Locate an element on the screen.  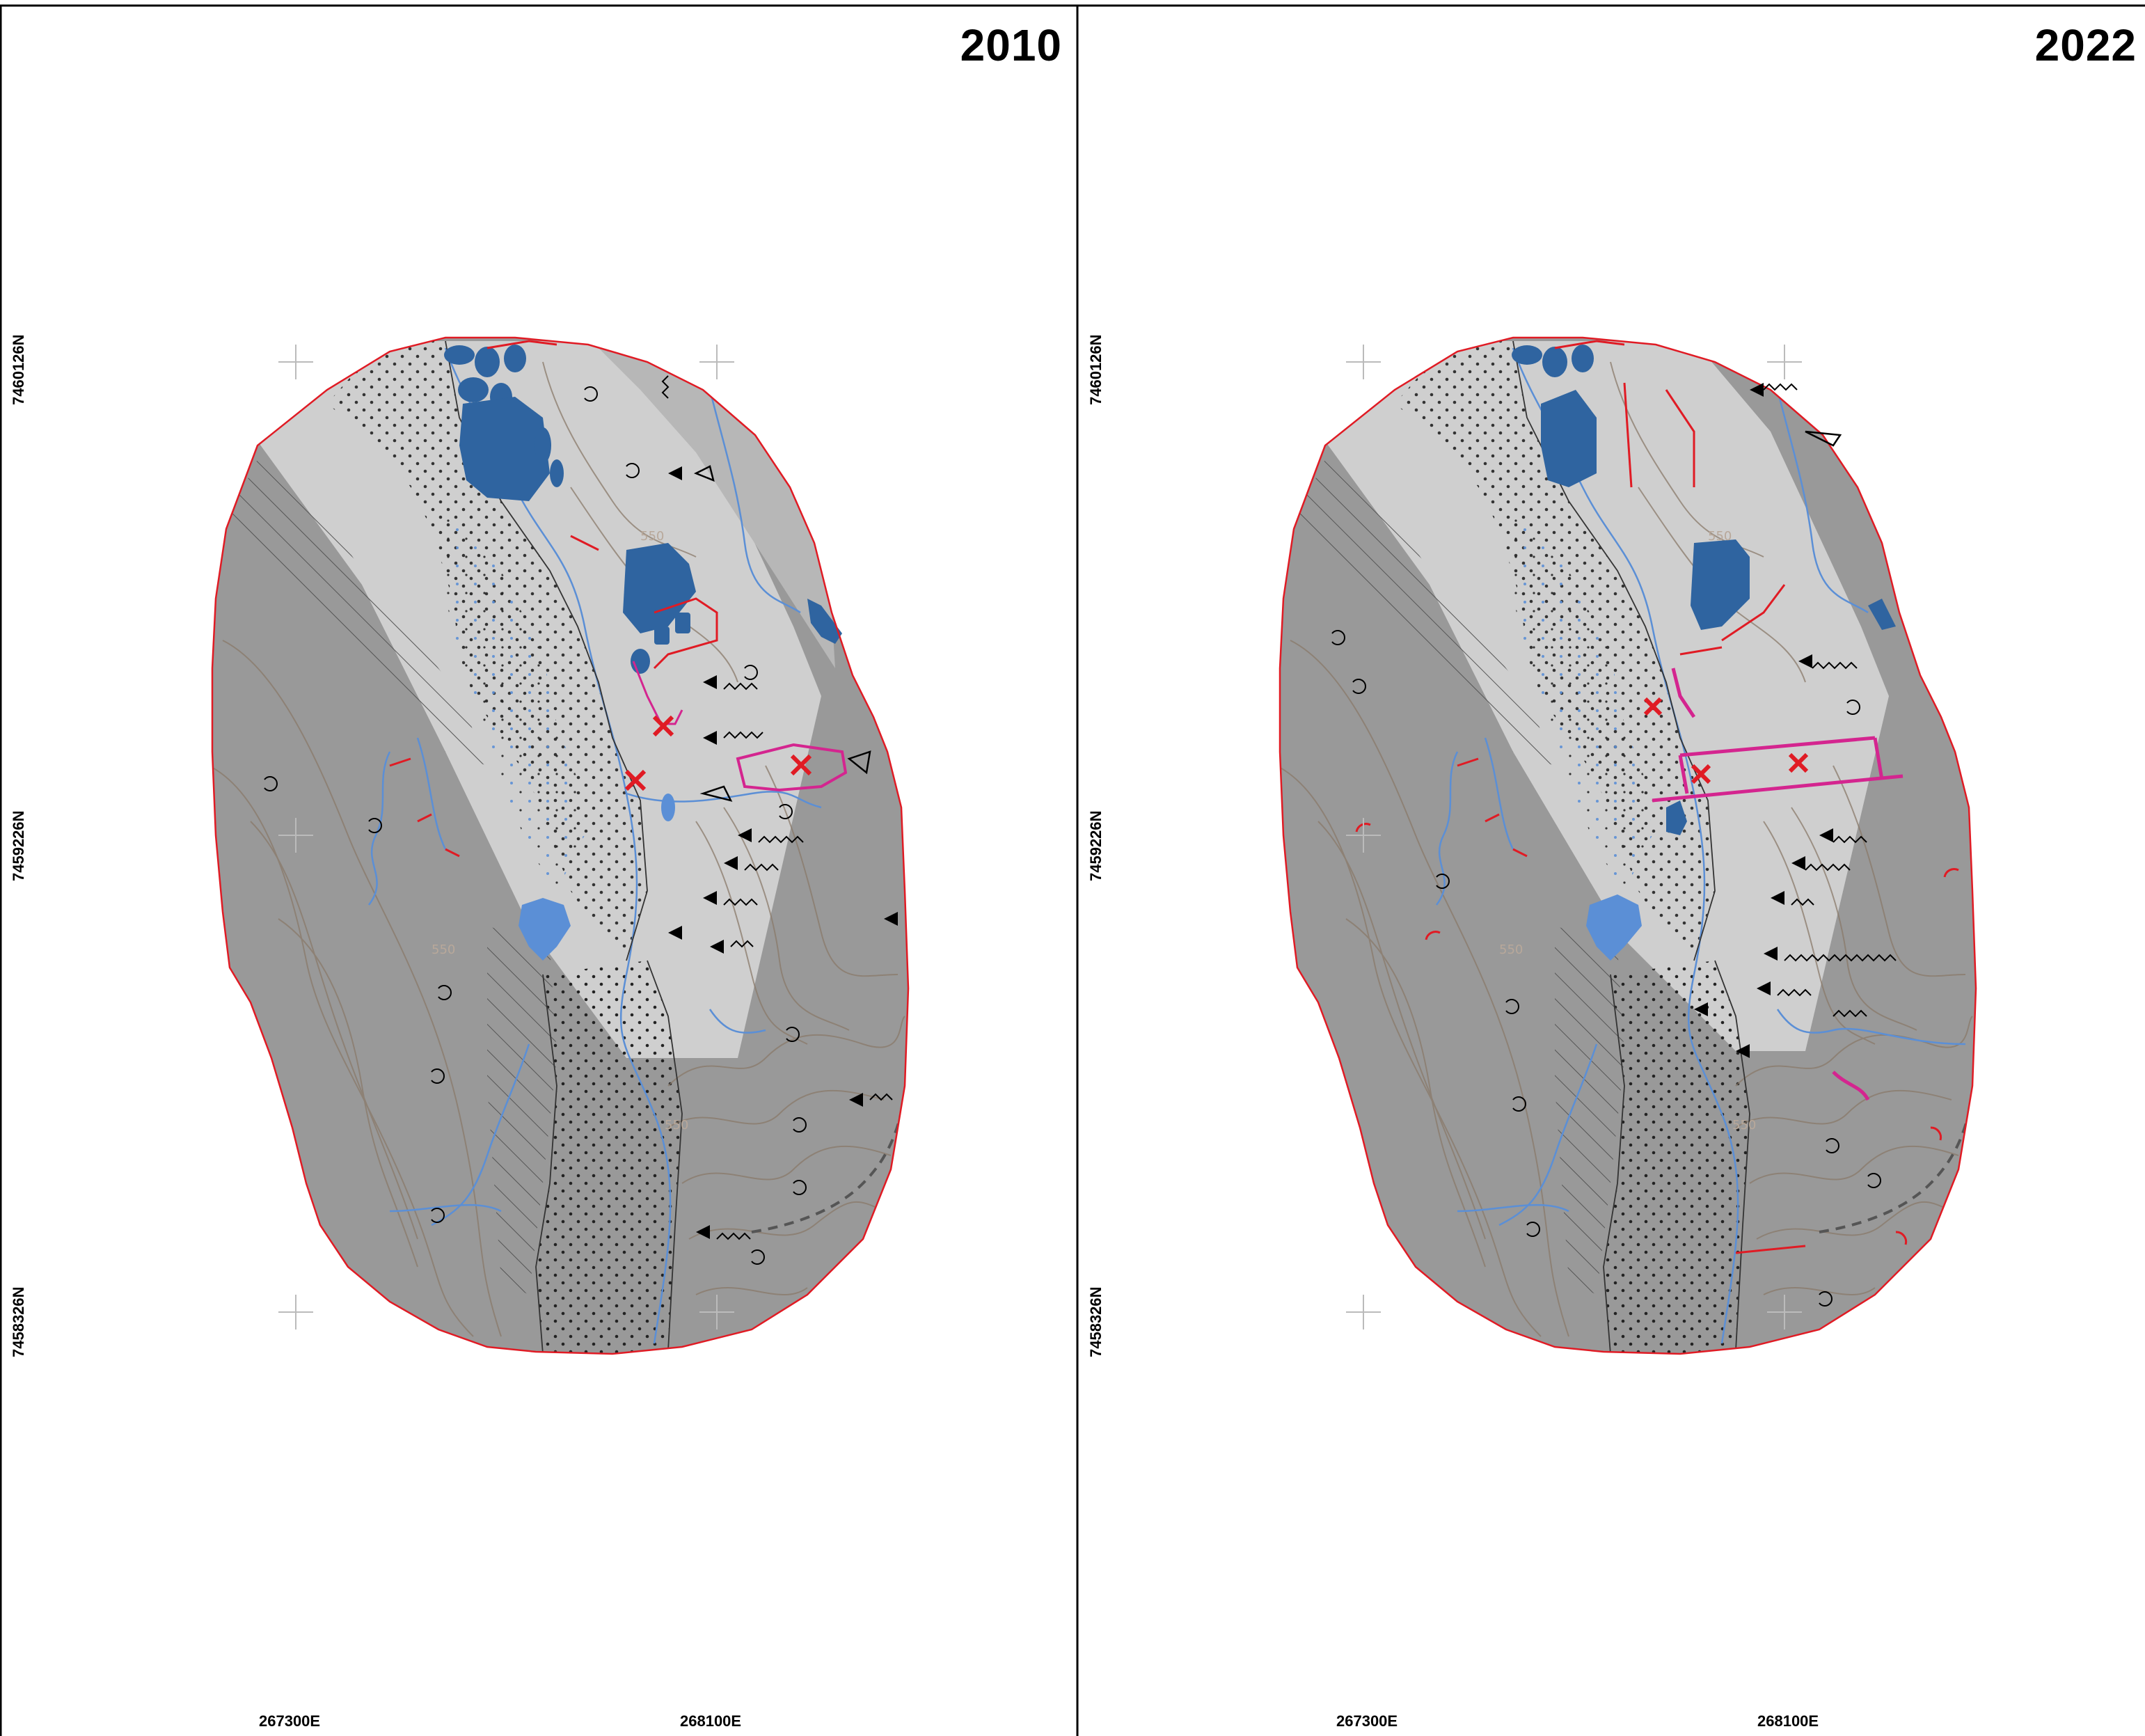
mid-terrain-zone is located at coordinates (717, 508).